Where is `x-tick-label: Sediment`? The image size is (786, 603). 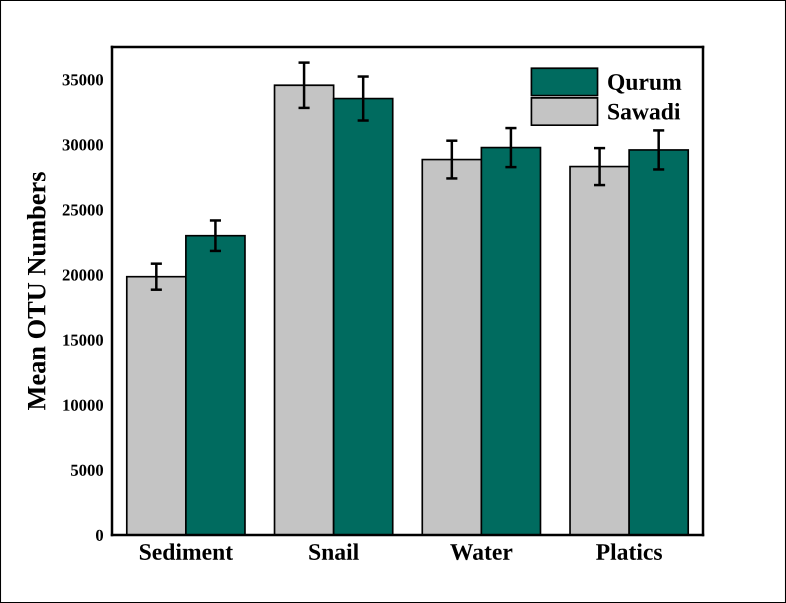
x-tick-label: Sediment is located at coordinates (186, 551).